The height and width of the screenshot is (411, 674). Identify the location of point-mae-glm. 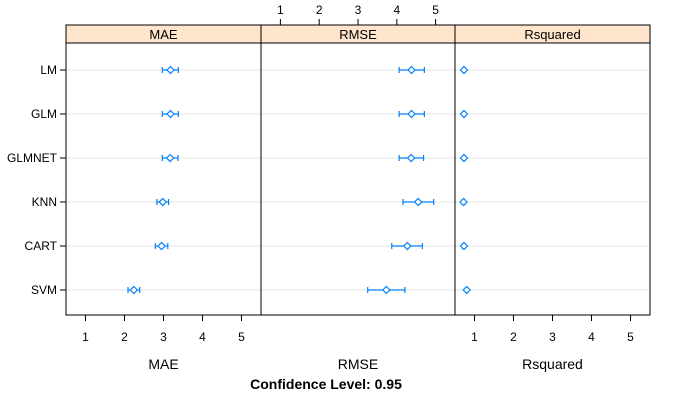
(170, 114).